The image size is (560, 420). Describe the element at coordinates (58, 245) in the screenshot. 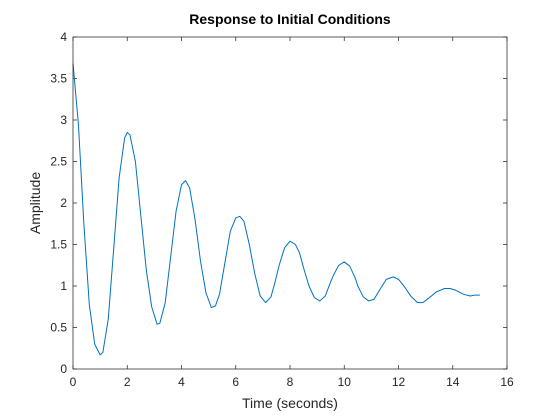

I see `y-tick-label: 1.5` at that location.